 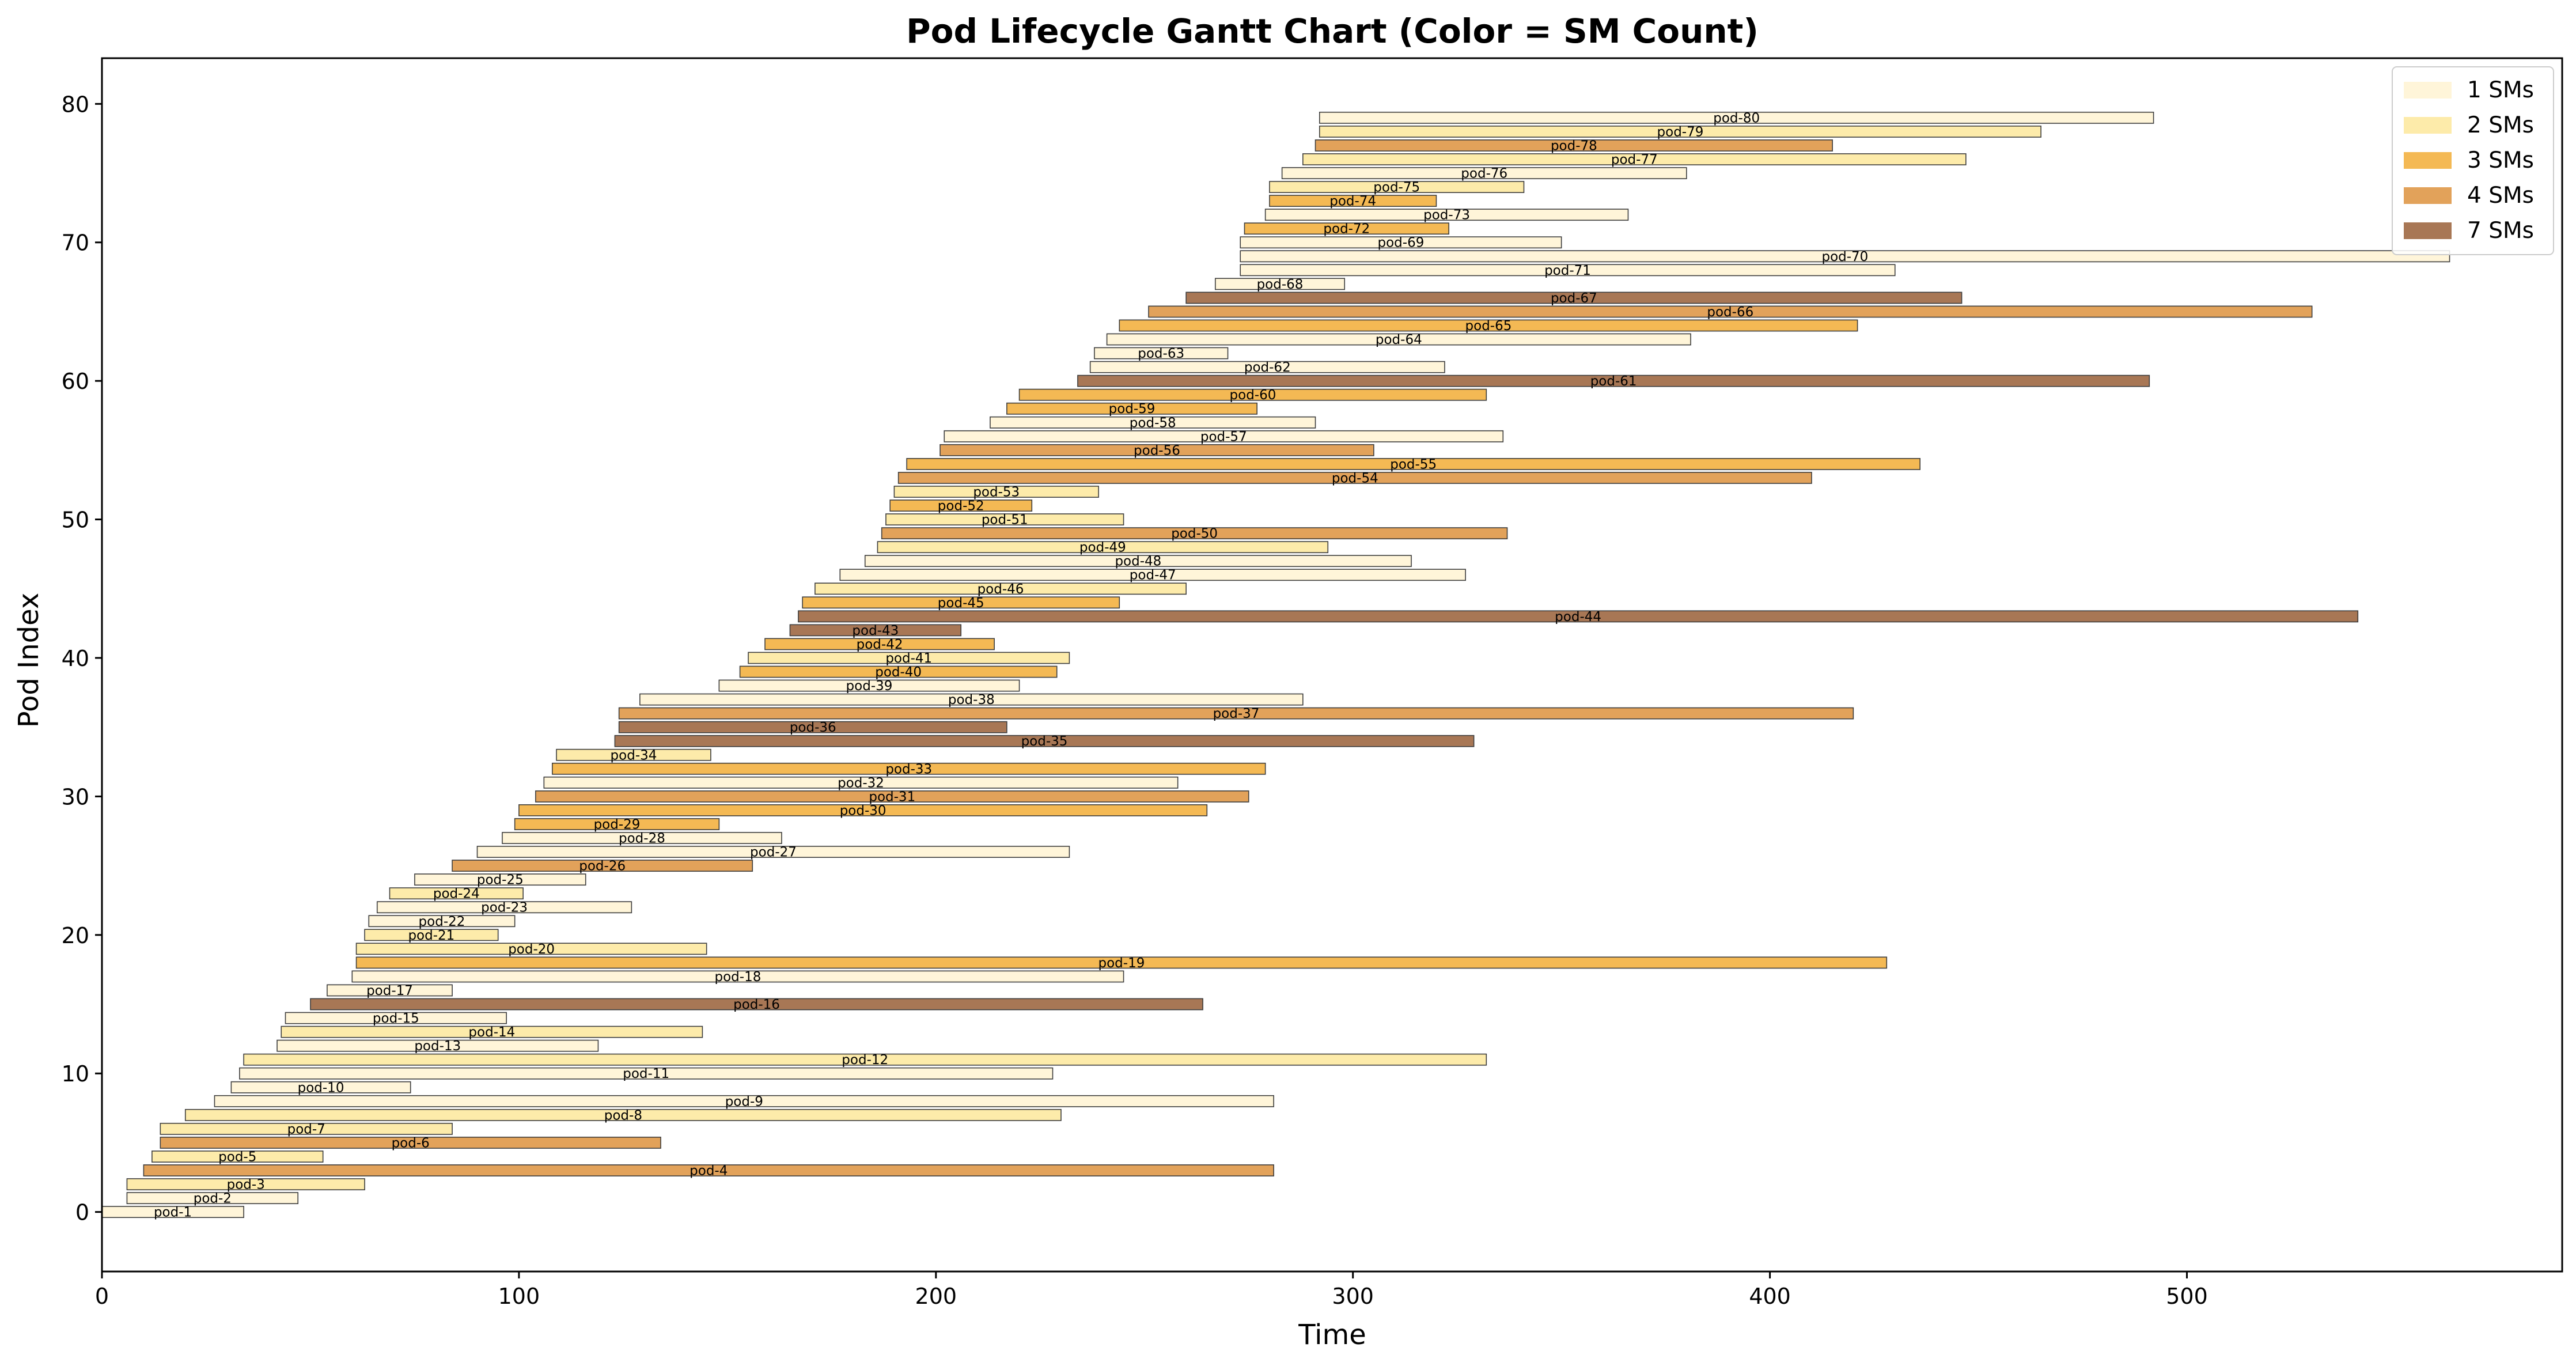 I want to click on legend-item: 1 SMs, so click(x=2469, y=90).